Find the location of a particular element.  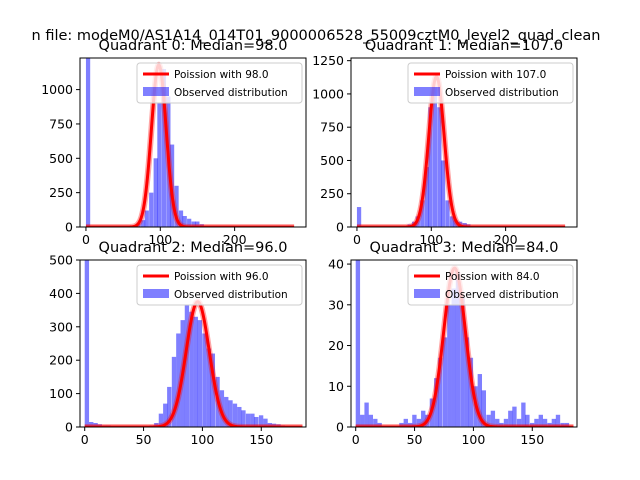

y-tick-label: 250 is located at coordinates (61, 192).